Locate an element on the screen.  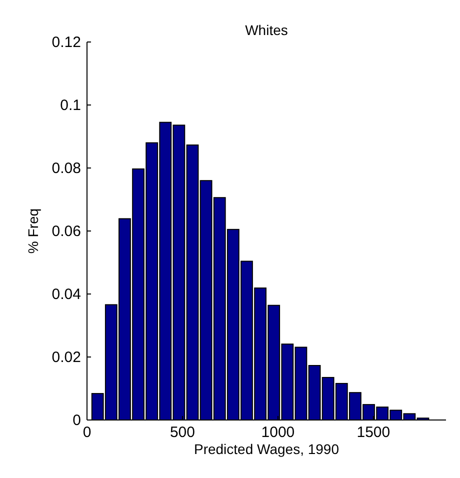
x-tick-label: 1500 is located at coordinates (373, 432).